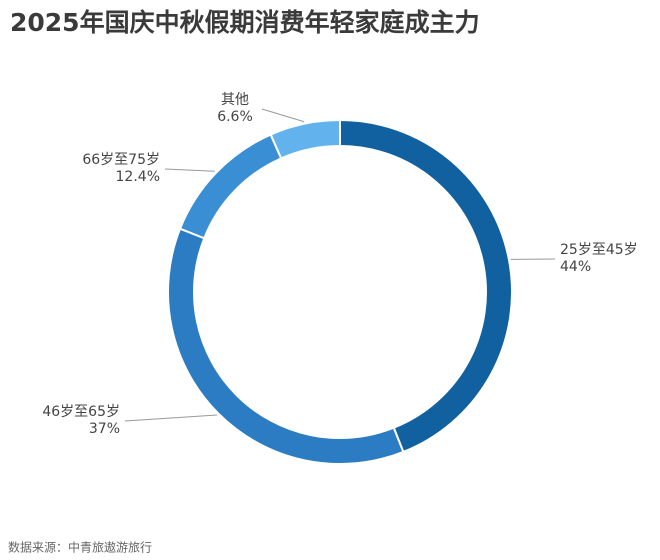 Image resolution: width=660 pixels, height=560 pixels. I want to click on slice-label: 66岁至75岁, so click(121, 160).